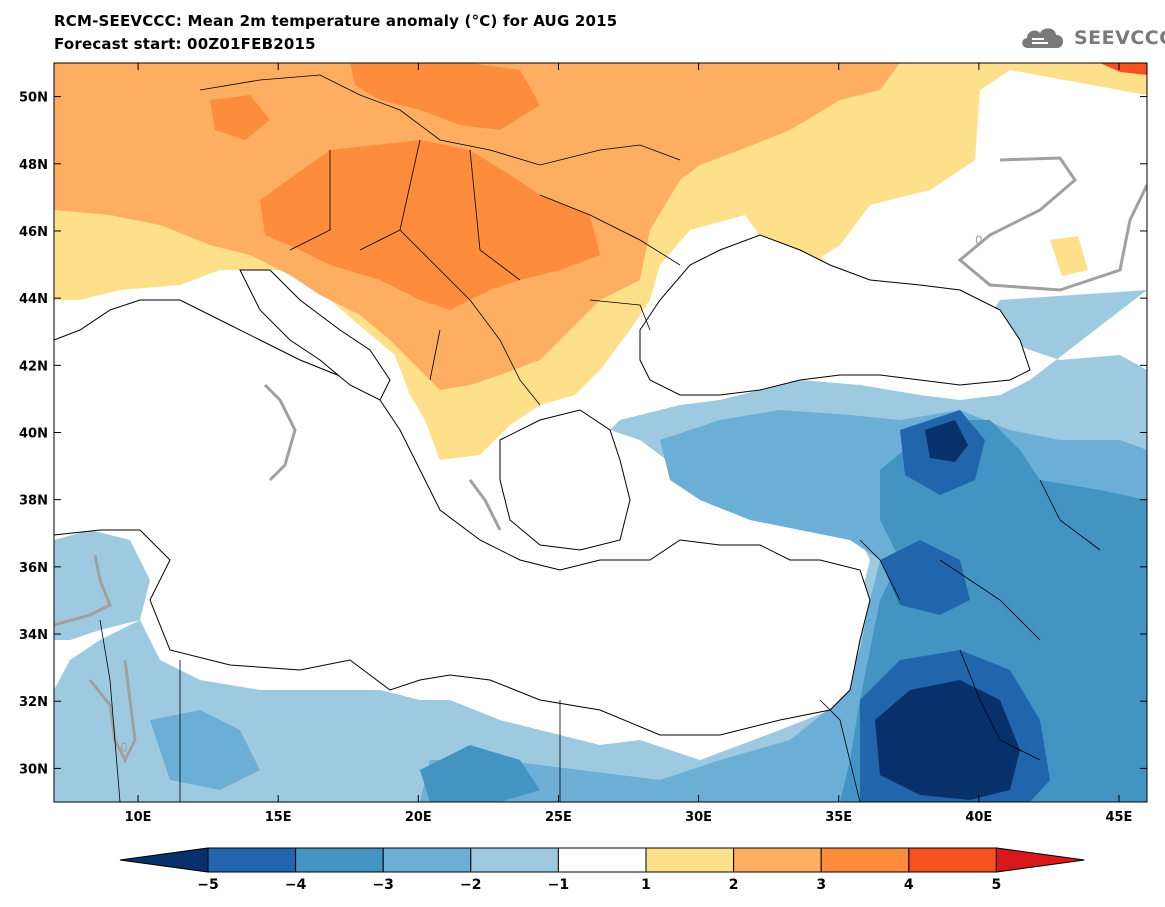  I want to click on anomaly-neg4-neg5-syria, so click(925, 577).